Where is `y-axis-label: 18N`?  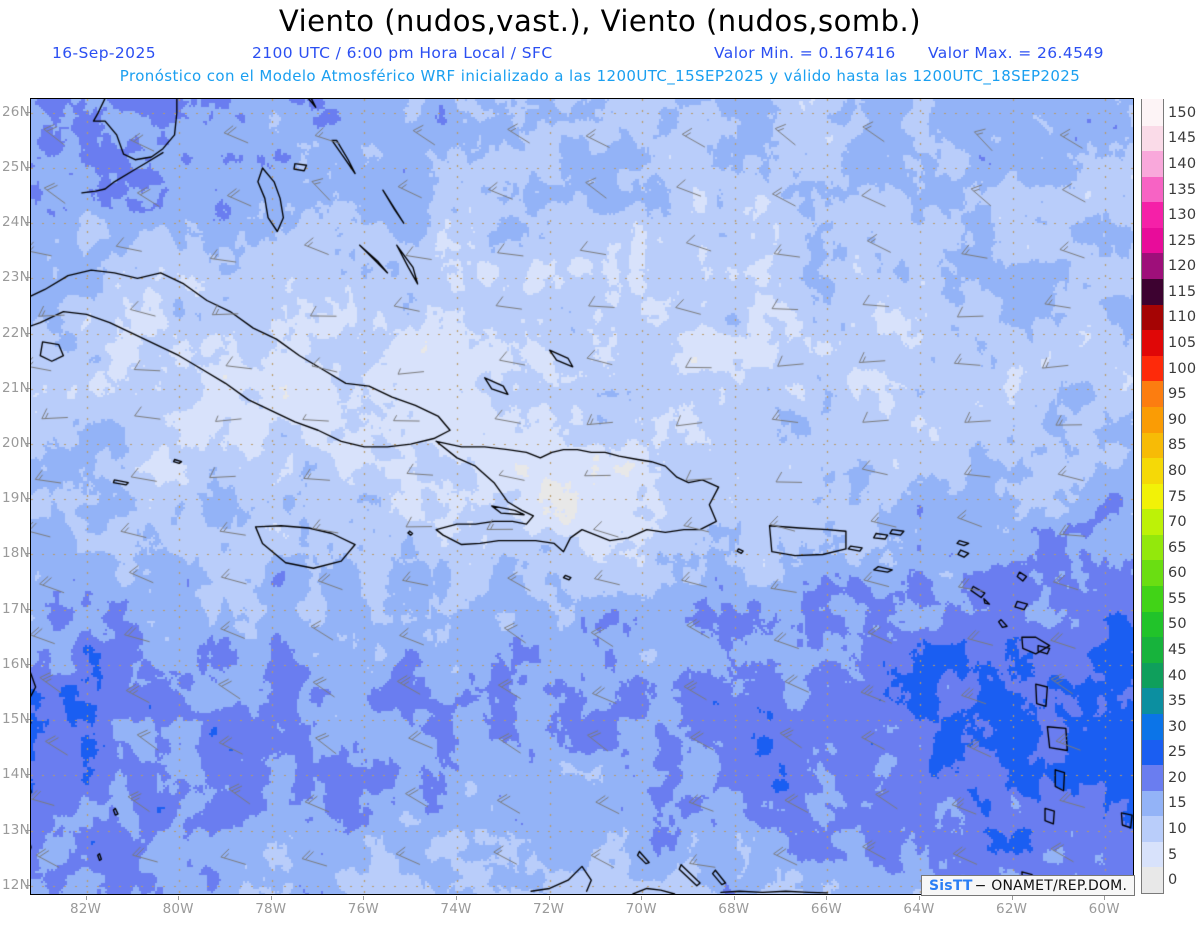 y-axis-label: 18N is located at coordinates (16, 553).